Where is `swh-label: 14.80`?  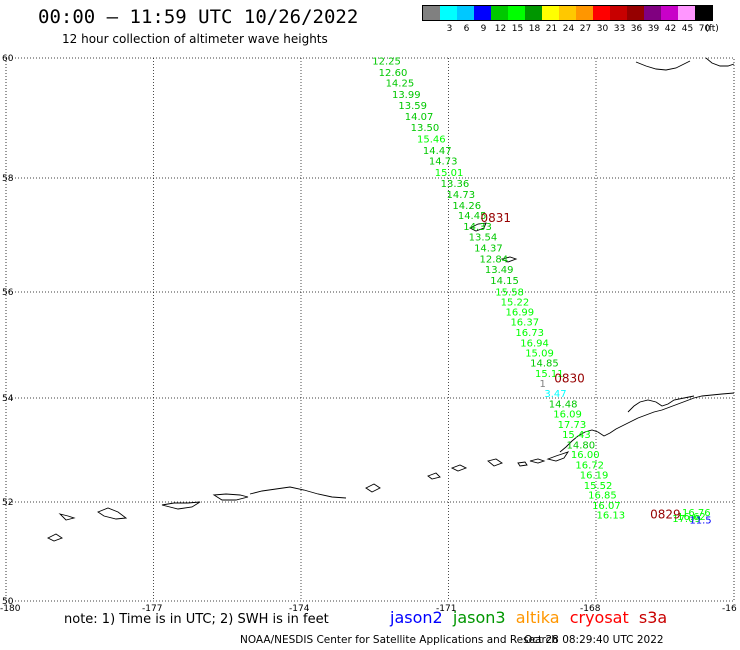
swh-label: 14.80 is located at coordinates (581, 445).